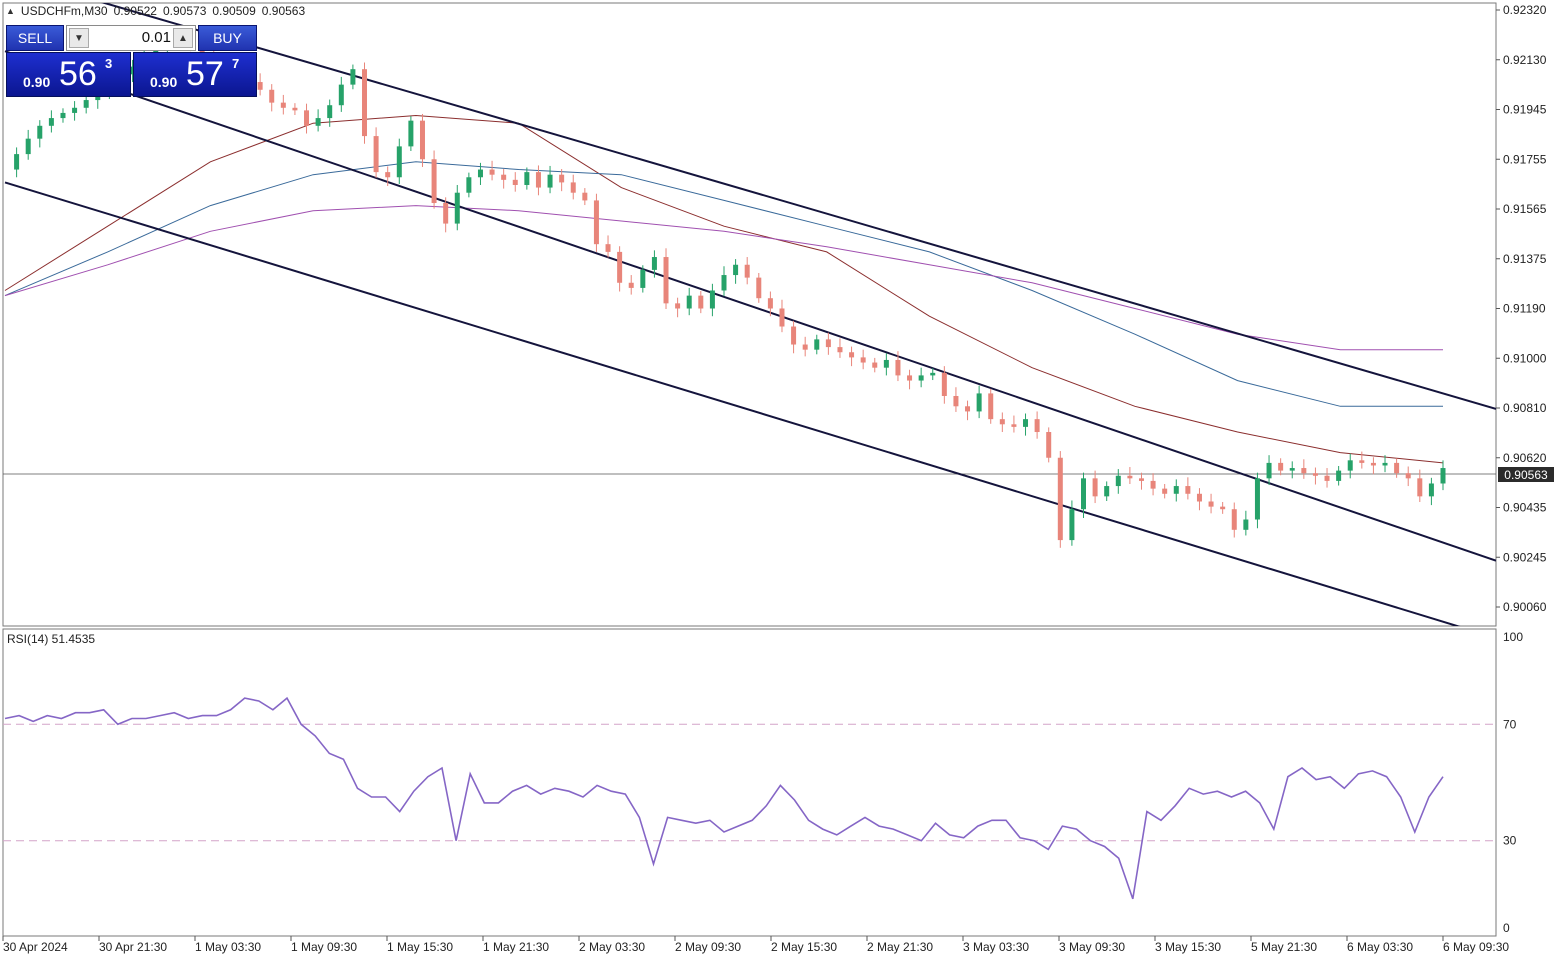 The image size is (1560, 960). What do you see at coordinates (79, 38) in the screenshot?
I see `lot-decrease-icon: ▼` at bounding box center [79, 38].